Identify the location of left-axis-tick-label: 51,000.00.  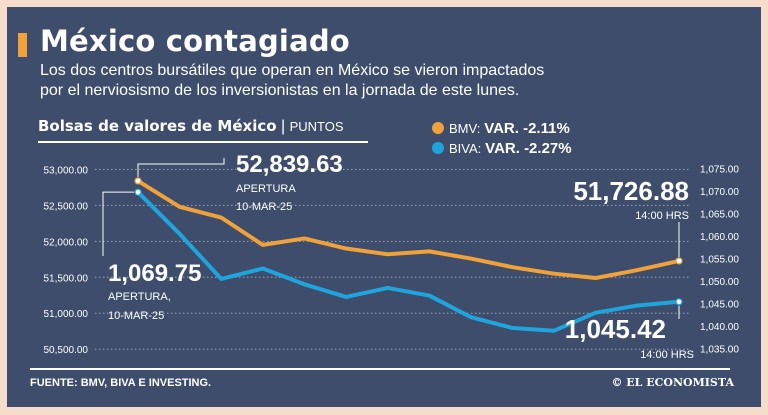
(66, 314).